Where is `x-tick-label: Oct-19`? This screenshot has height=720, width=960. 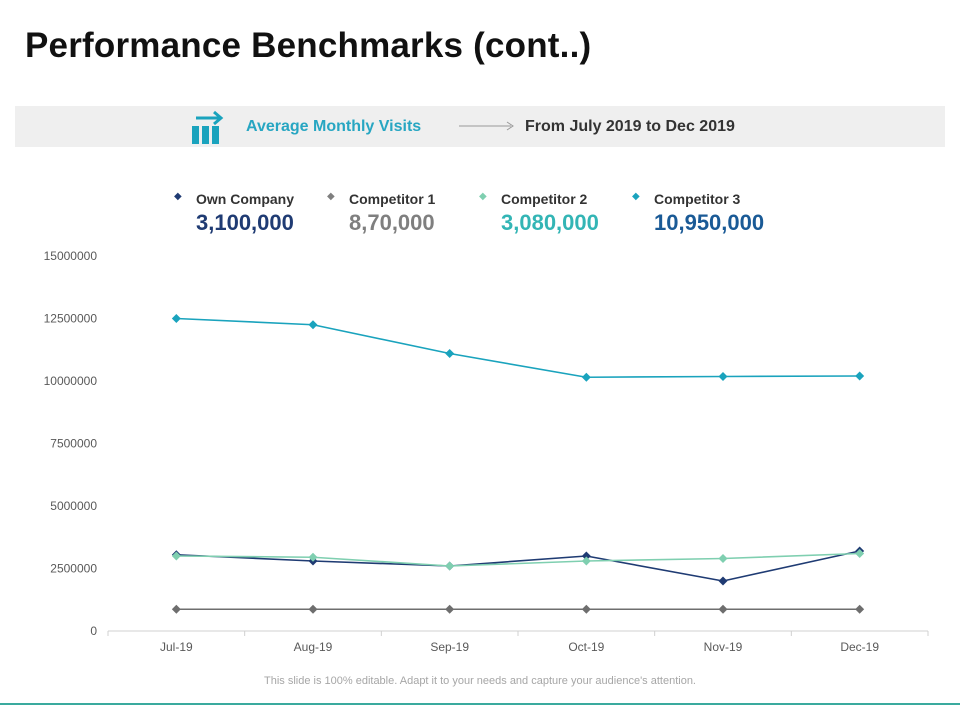 x-tick-label: Oct-19 is located at coordinates (586, 647).